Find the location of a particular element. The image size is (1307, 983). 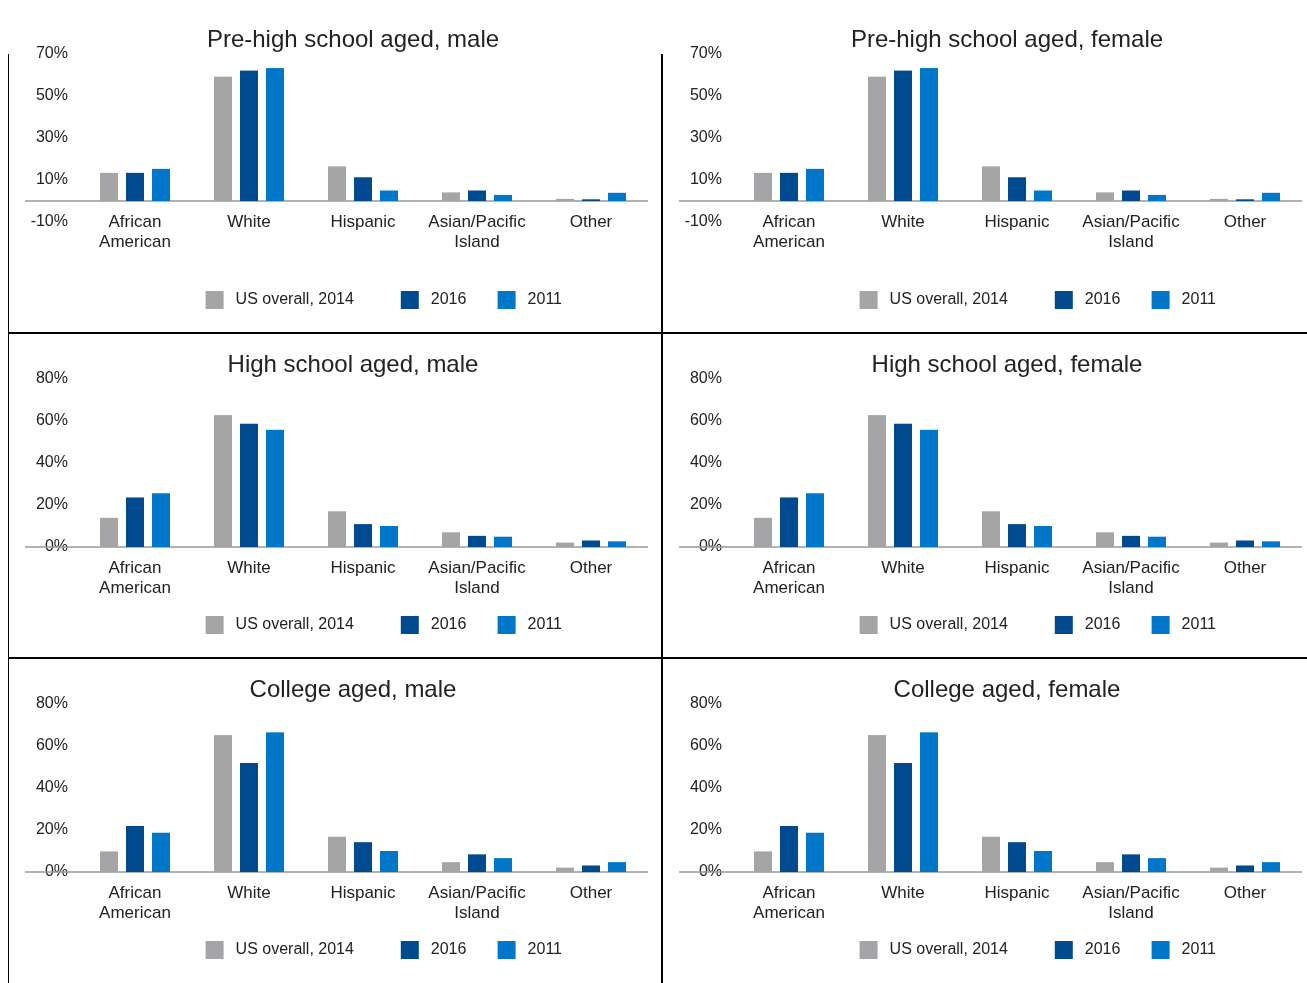

chart-title: High school aged, male is located at coordinates (353, 364).